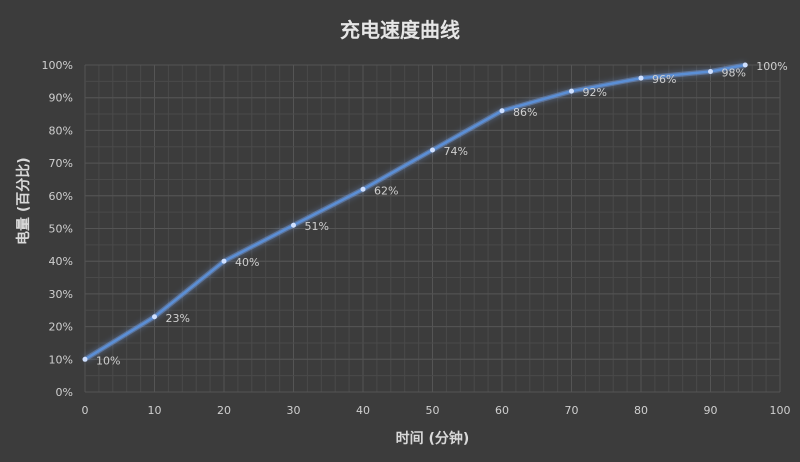 The width and height of the screenshot is (800, 462). What do you see at coordinates (178, 318) in the screenshot?
I see `data-label: 23%` at bounding box center [178, 318].